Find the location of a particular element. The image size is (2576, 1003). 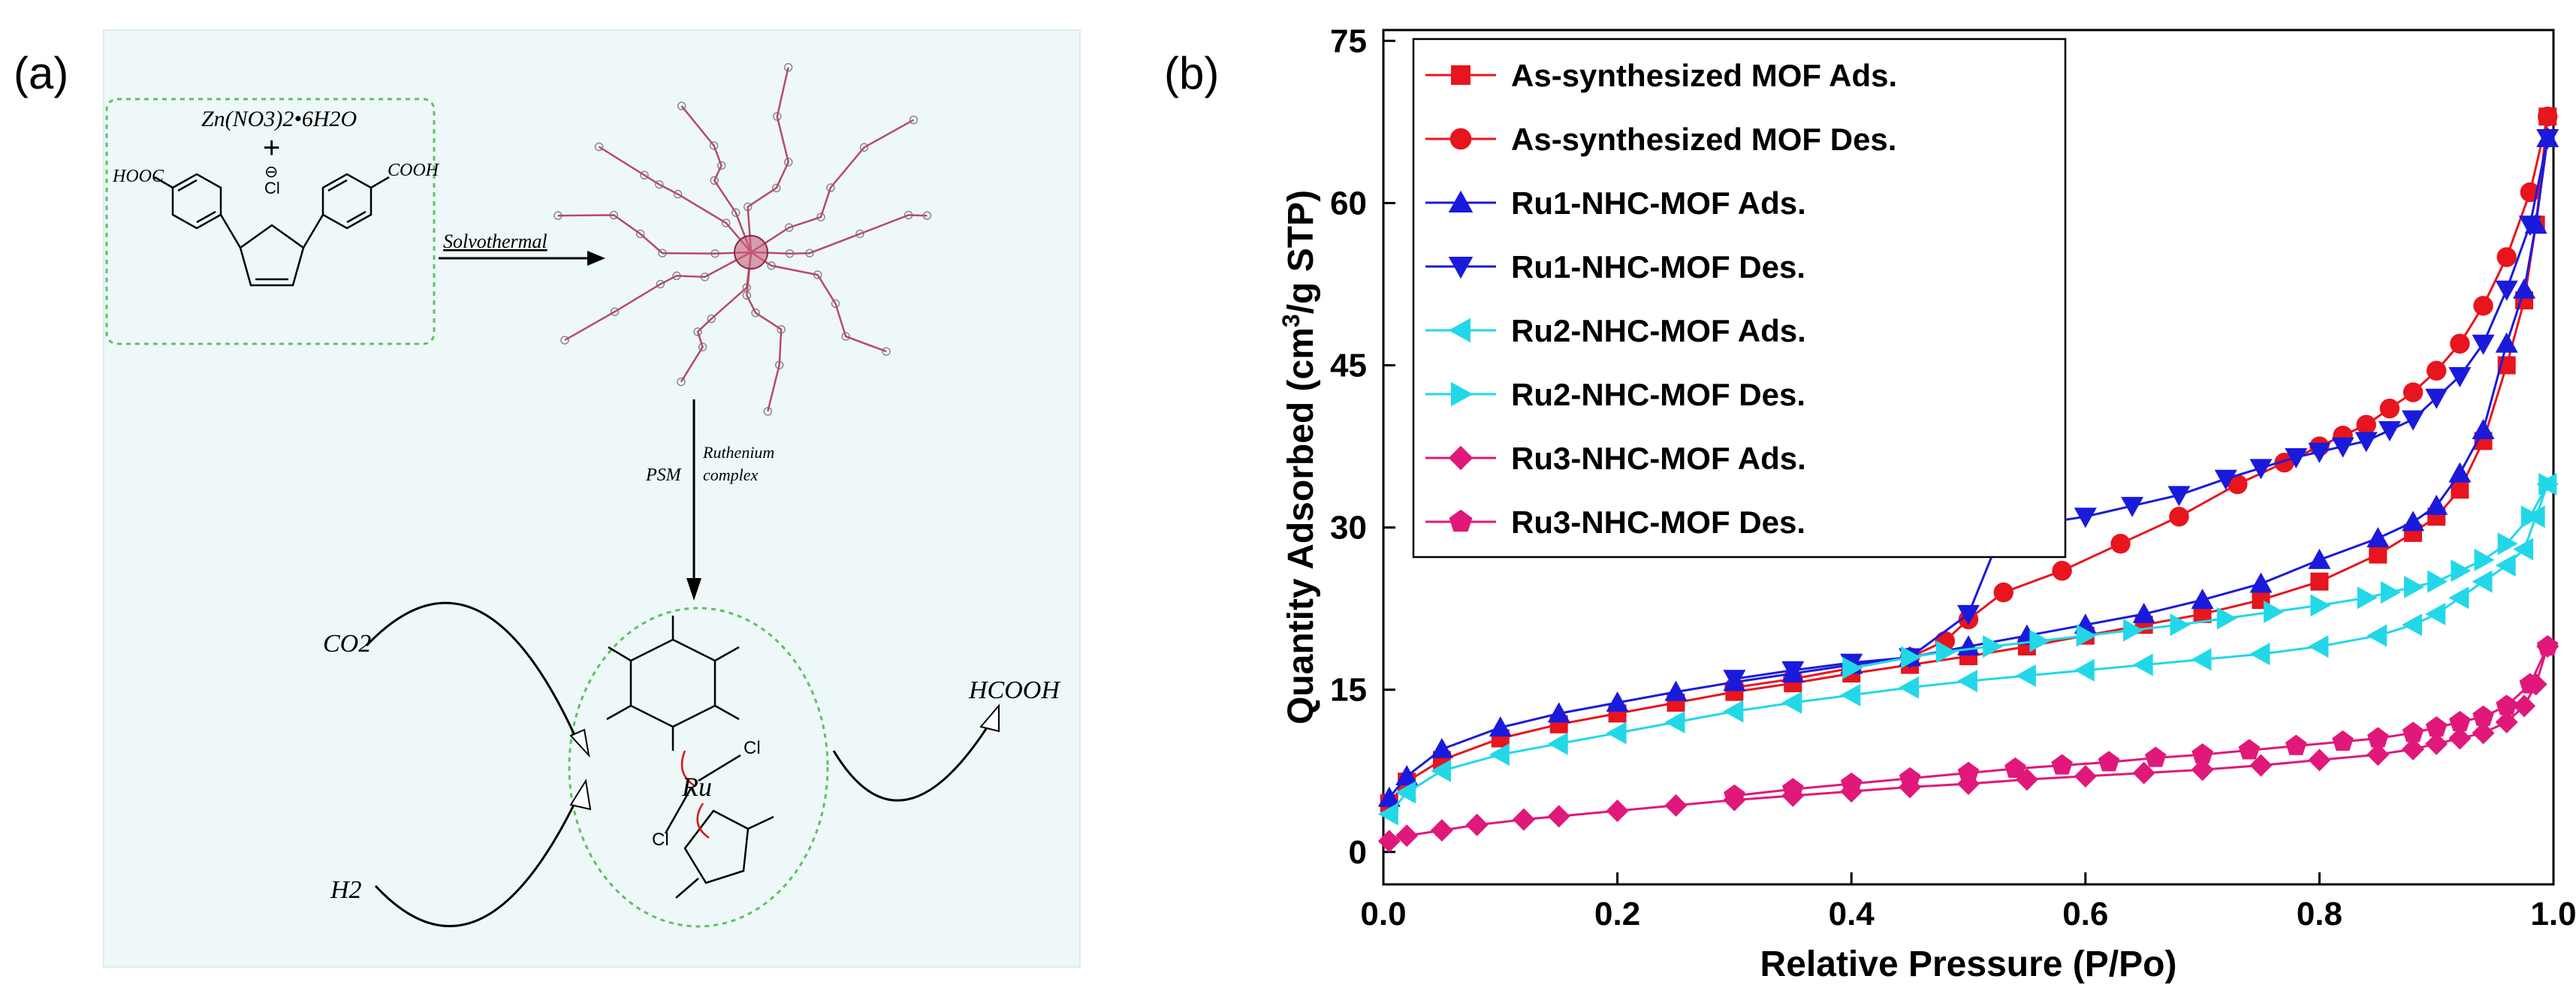

panel-b-label: (b) is located at coordinates (1191, 73).